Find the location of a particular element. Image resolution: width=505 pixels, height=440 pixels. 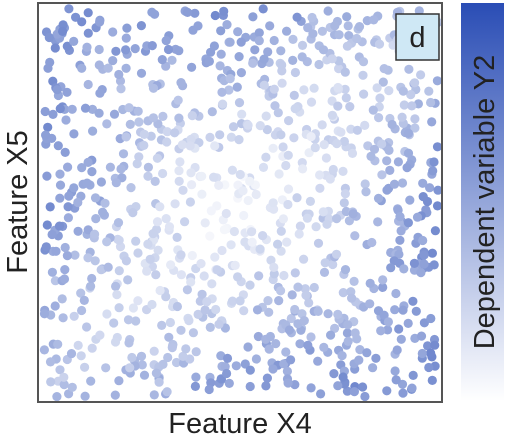

colorbar is located at coordinates (482, 202).